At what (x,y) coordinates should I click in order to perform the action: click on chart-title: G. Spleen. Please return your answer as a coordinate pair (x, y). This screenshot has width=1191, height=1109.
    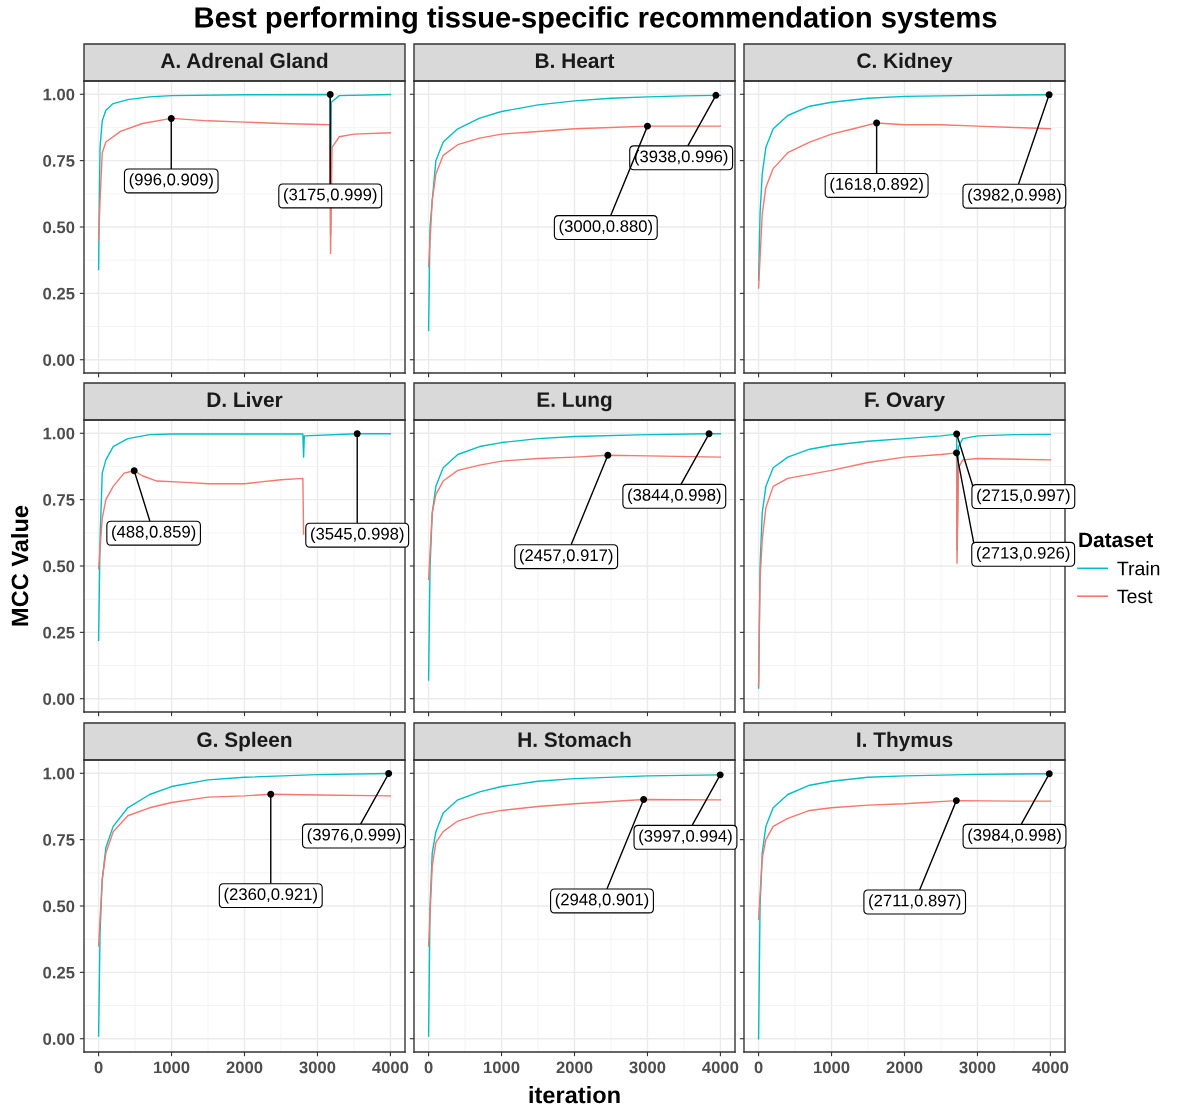
    Looking at the image, I should click on (244, 741).